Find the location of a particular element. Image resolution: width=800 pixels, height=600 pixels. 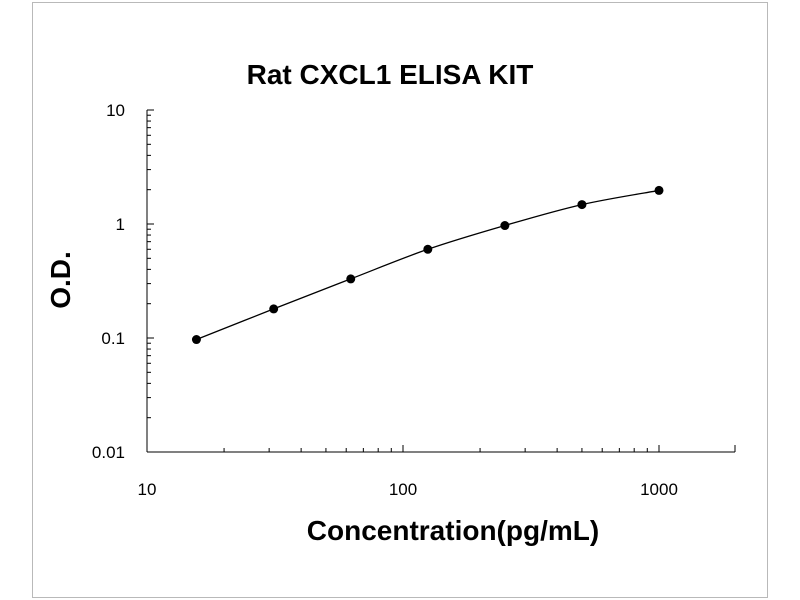

y-tick-label: 0.01 is located at coordinates (108, 452).